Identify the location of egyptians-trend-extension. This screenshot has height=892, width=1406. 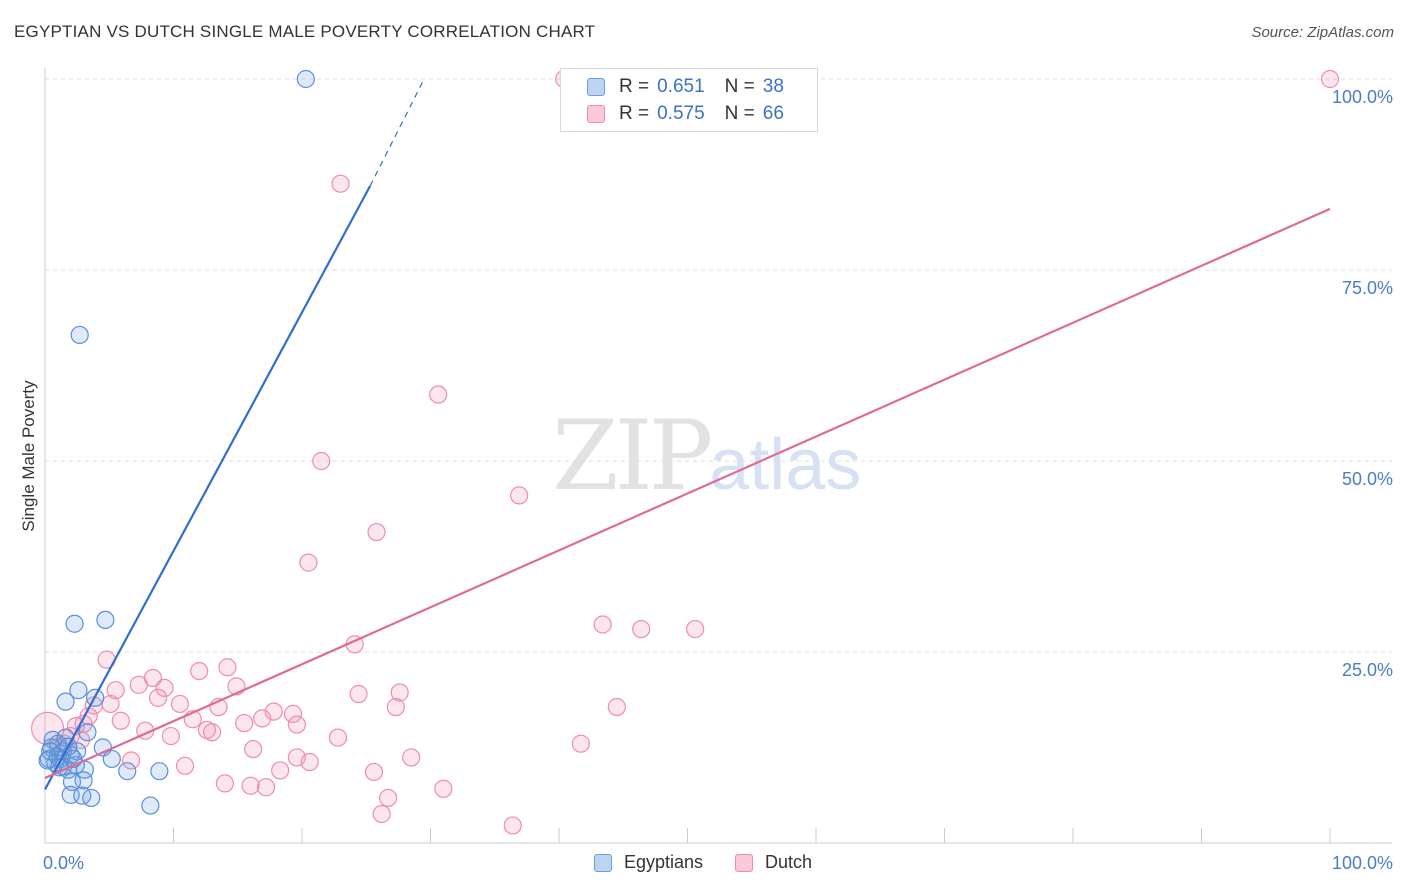
(397, 132).